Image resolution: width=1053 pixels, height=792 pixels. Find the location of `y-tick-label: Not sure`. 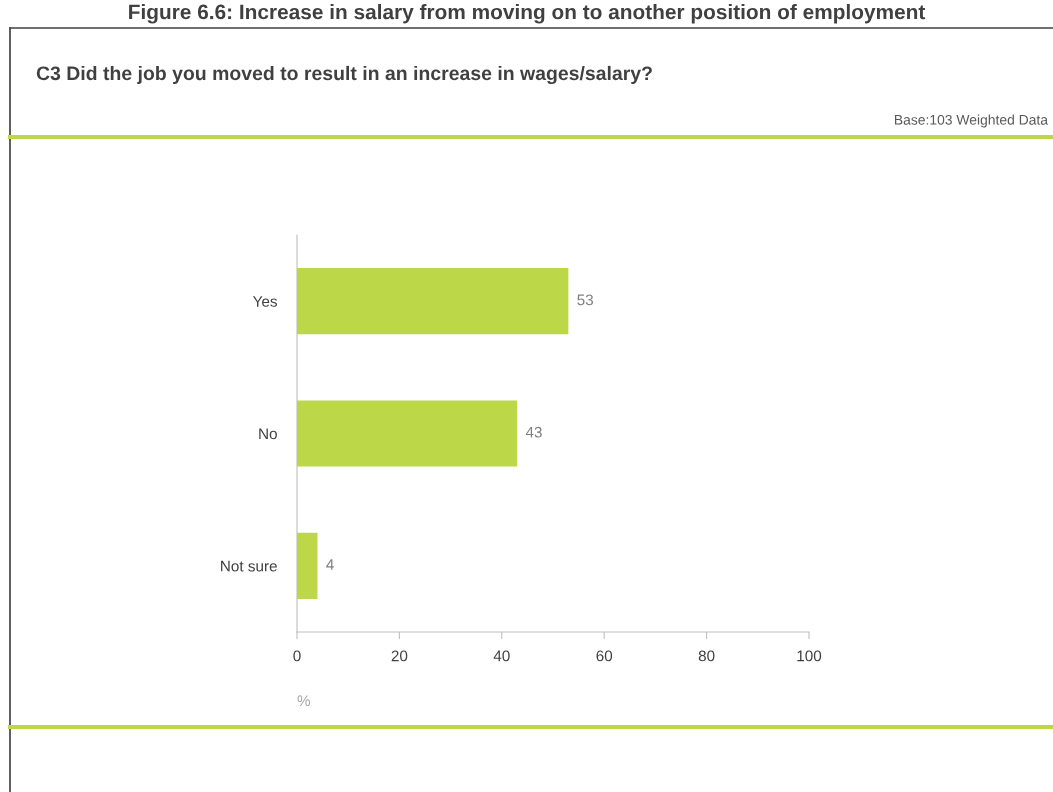

y-tick-label: Not sure is located at coordinates (249, 566).